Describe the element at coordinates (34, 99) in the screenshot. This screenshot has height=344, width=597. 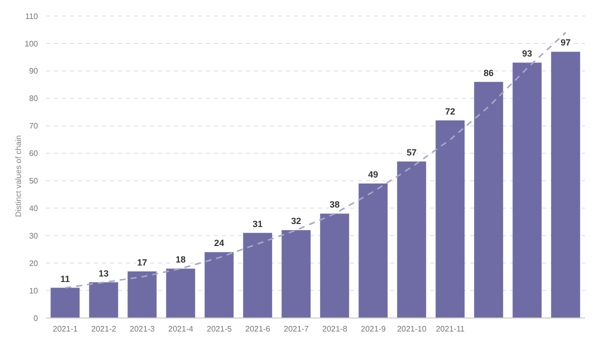
I see `y-tick-label: 80` at that location.